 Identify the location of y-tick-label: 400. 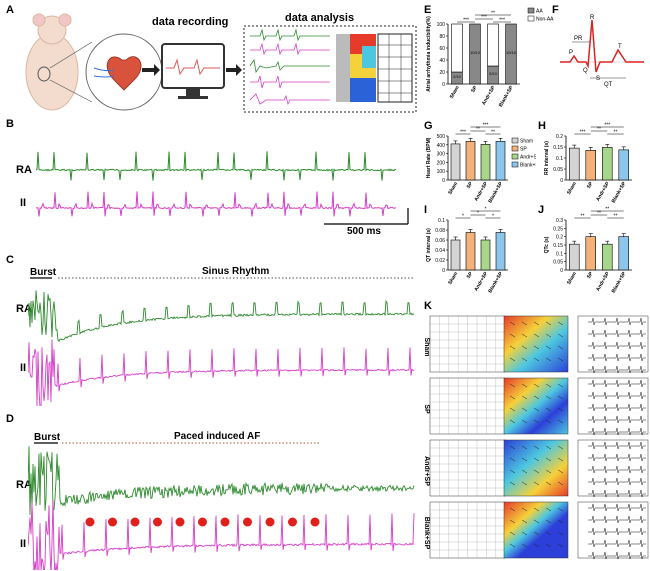
(441, 146).